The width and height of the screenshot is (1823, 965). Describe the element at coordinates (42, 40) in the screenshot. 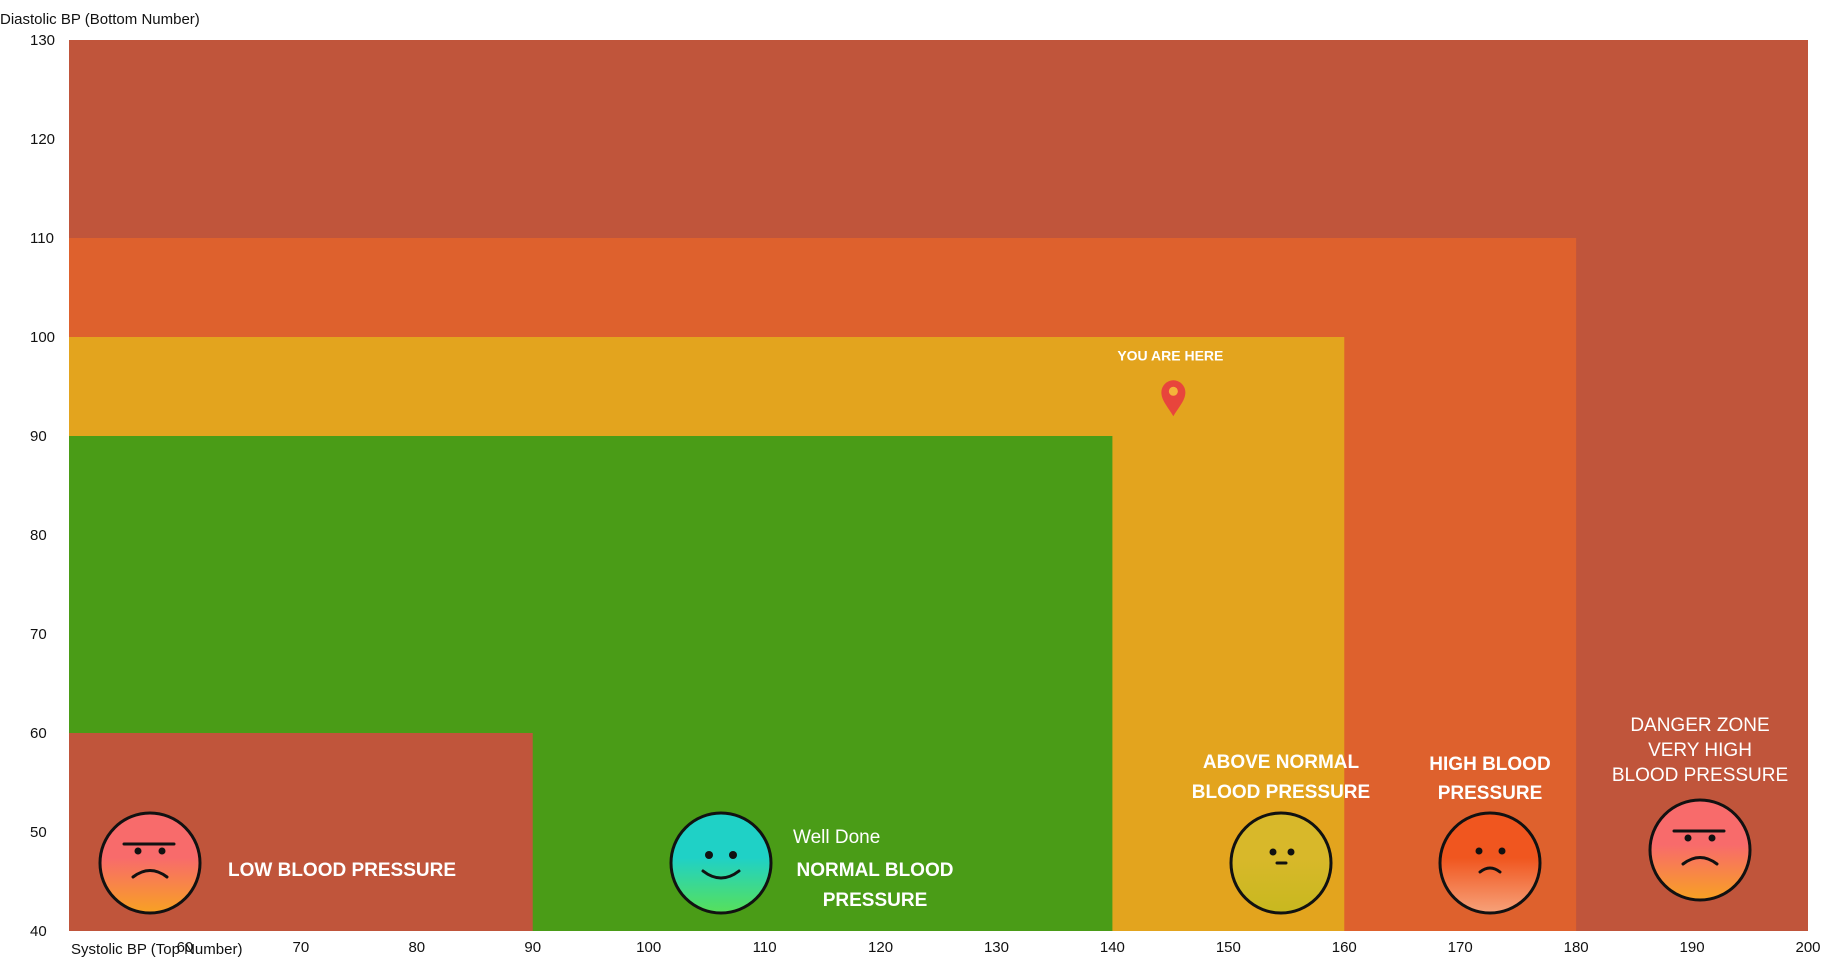

I see `y-tick-label: 130` at that location.